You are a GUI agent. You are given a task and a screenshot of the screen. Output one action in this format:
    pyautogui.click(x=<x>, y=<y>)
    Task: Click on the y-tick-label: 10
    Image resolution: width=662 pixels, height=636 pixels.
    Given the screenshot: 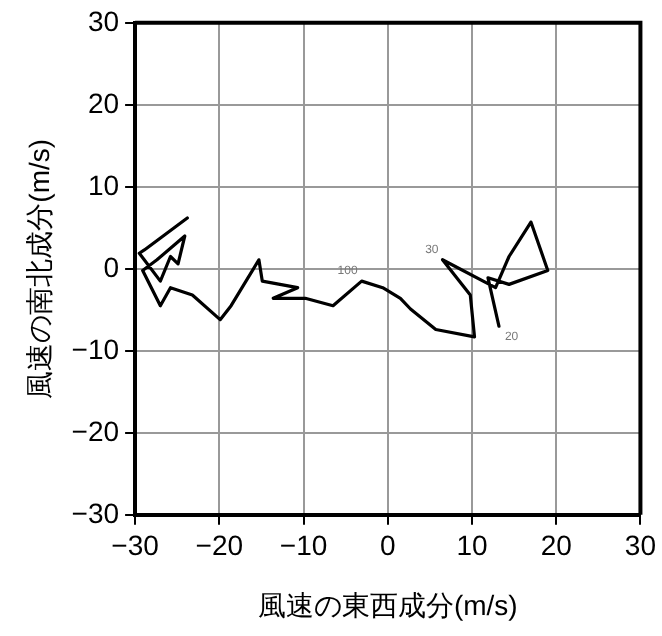 What is the action you would take?
    pyautogui.click(x=103, y=184)
    